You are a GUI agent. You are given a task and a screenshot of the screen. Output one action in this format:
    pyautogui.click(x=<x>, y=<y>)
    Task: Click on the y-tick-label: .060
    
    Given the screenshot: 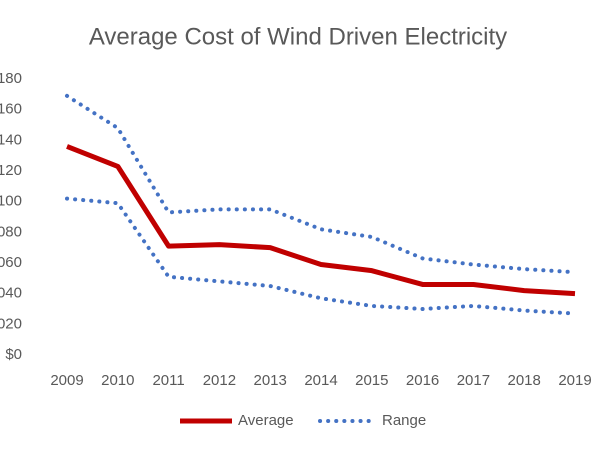 What is the action you would take?
    pyautogui.click(x=11, y=262)
    